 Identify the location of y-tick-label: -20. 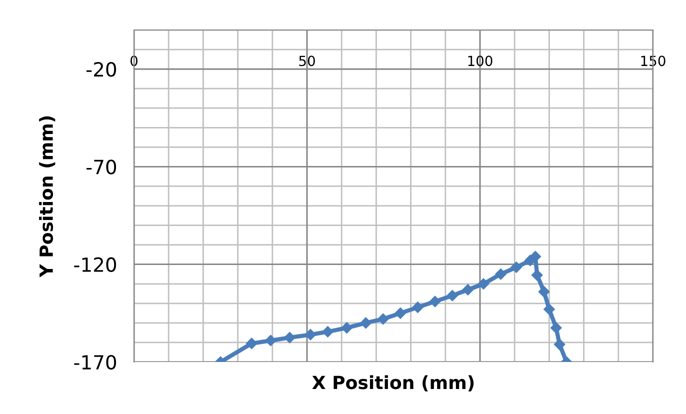
(101, 69).